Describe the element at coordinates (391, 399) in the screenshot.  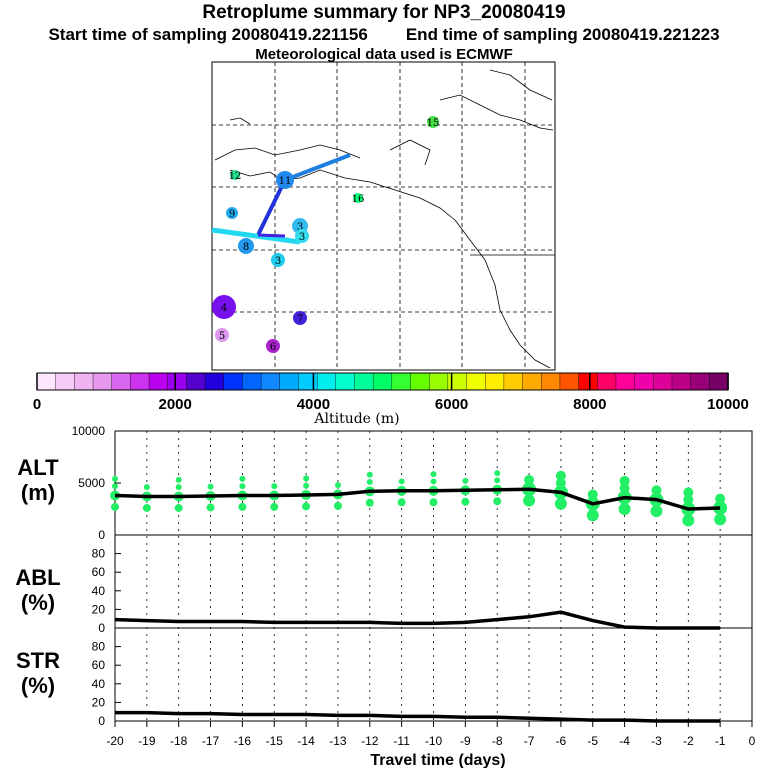
I see `altitude-colorbar: 0 2000 4000 6000 8000 10000 Altitude (m)` at that location.